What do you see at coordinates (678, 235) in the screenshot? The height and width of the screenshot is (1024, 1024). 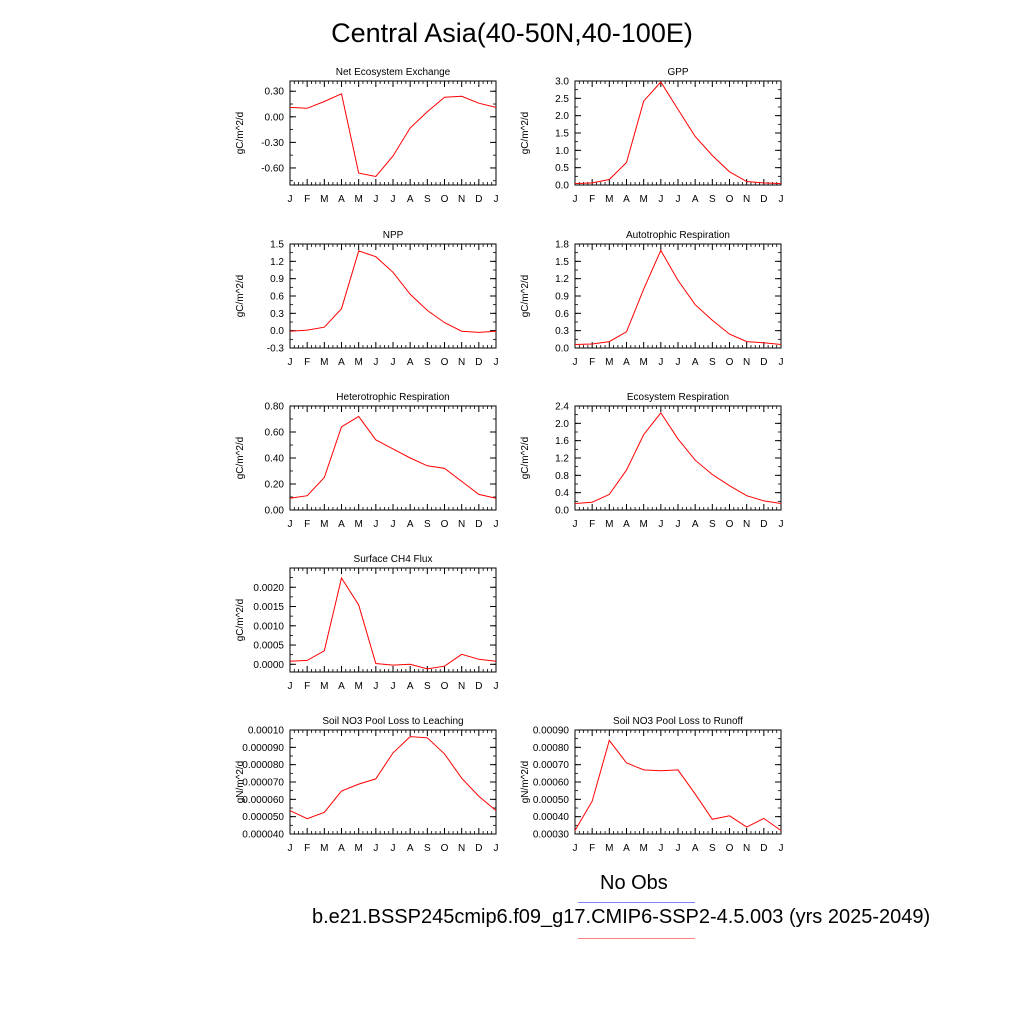 I see `panel-4-title: Autotrophic Respiration` at bounding box center [678, 235].